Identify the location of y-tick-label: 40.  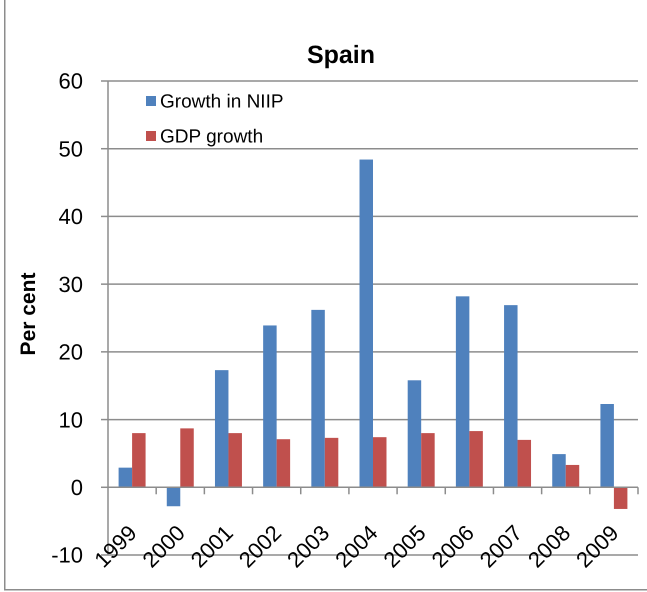
(70, 217).